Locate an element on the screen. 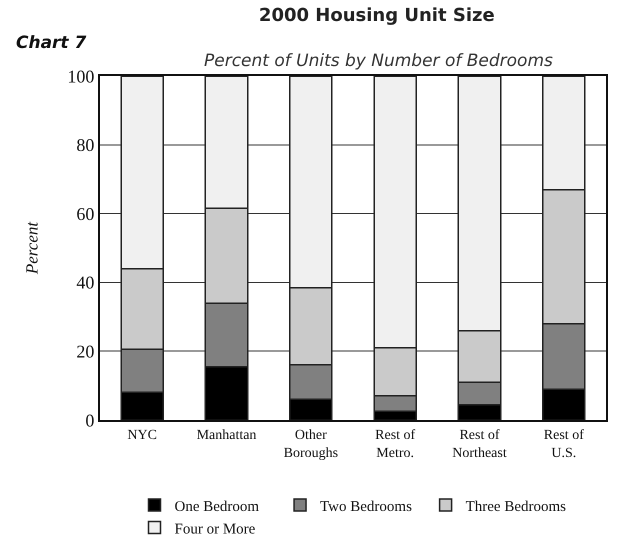  x-tick-label: NYC is located at coordinates (142, 435).